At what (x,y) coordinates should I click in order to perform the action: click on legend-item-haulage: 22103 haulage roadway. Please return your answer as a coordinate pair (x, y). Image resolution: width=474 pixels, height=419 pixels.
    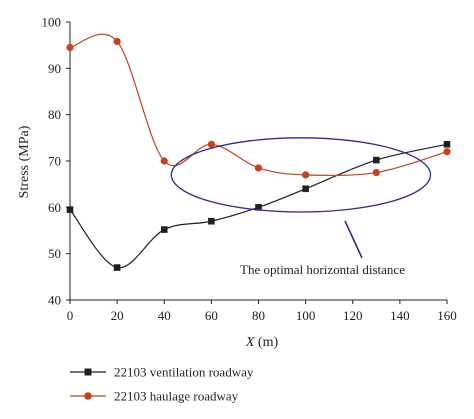
    Looking at the image, I should click on (154, 396).